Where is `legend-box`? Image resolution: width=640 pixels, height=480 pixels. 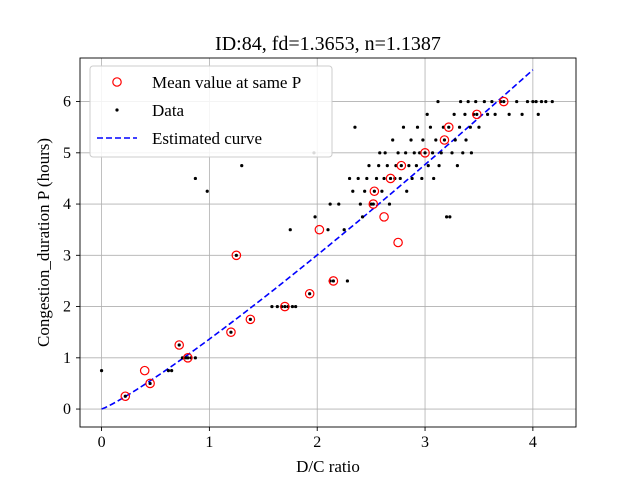
legend-box is located at coordinates (211, 111).